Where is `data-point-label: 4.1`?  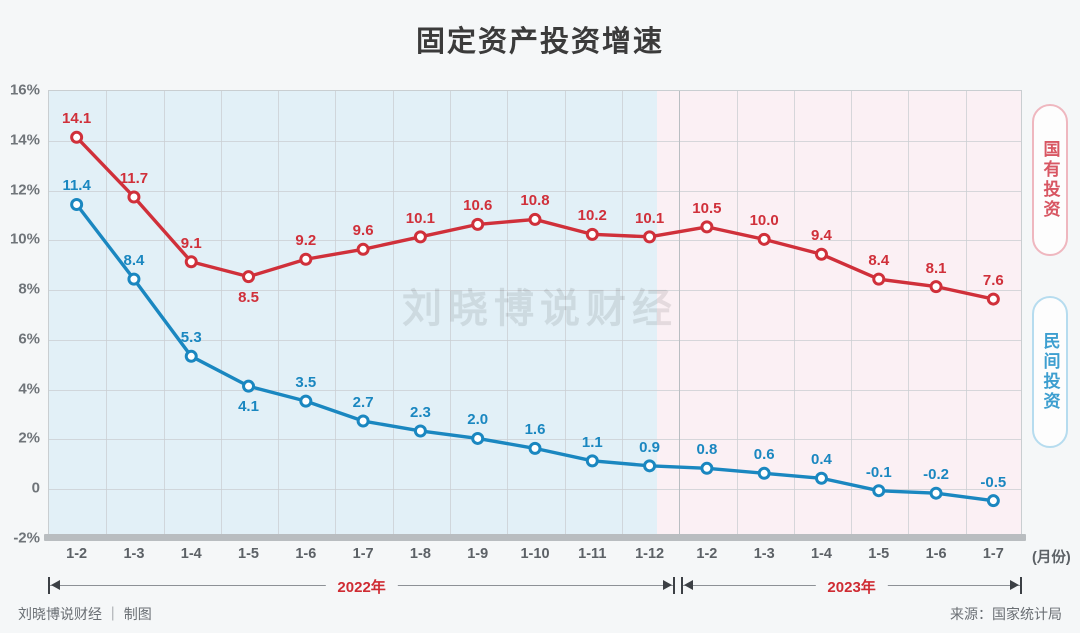 data-point-label: 4.1 is located at coordinates (248, 407).